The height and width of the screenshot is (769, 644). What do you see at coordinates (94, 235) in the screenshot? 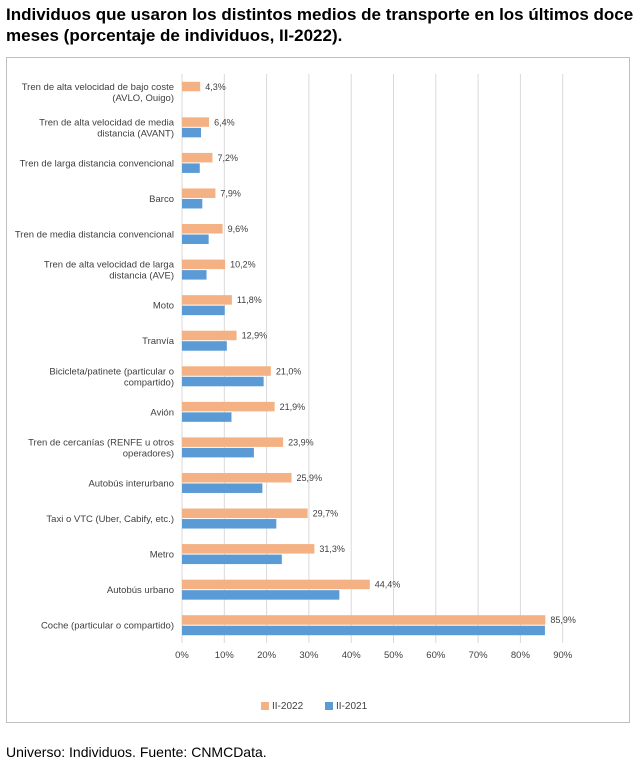
I see `category-label: Tren de media distancia convencional` at bounding box center [94, 235].